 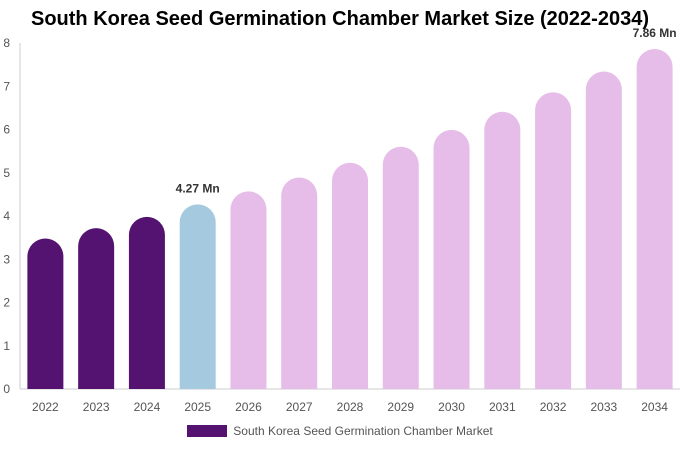 I want to click on bar-2022, so click(x=45, y=313).